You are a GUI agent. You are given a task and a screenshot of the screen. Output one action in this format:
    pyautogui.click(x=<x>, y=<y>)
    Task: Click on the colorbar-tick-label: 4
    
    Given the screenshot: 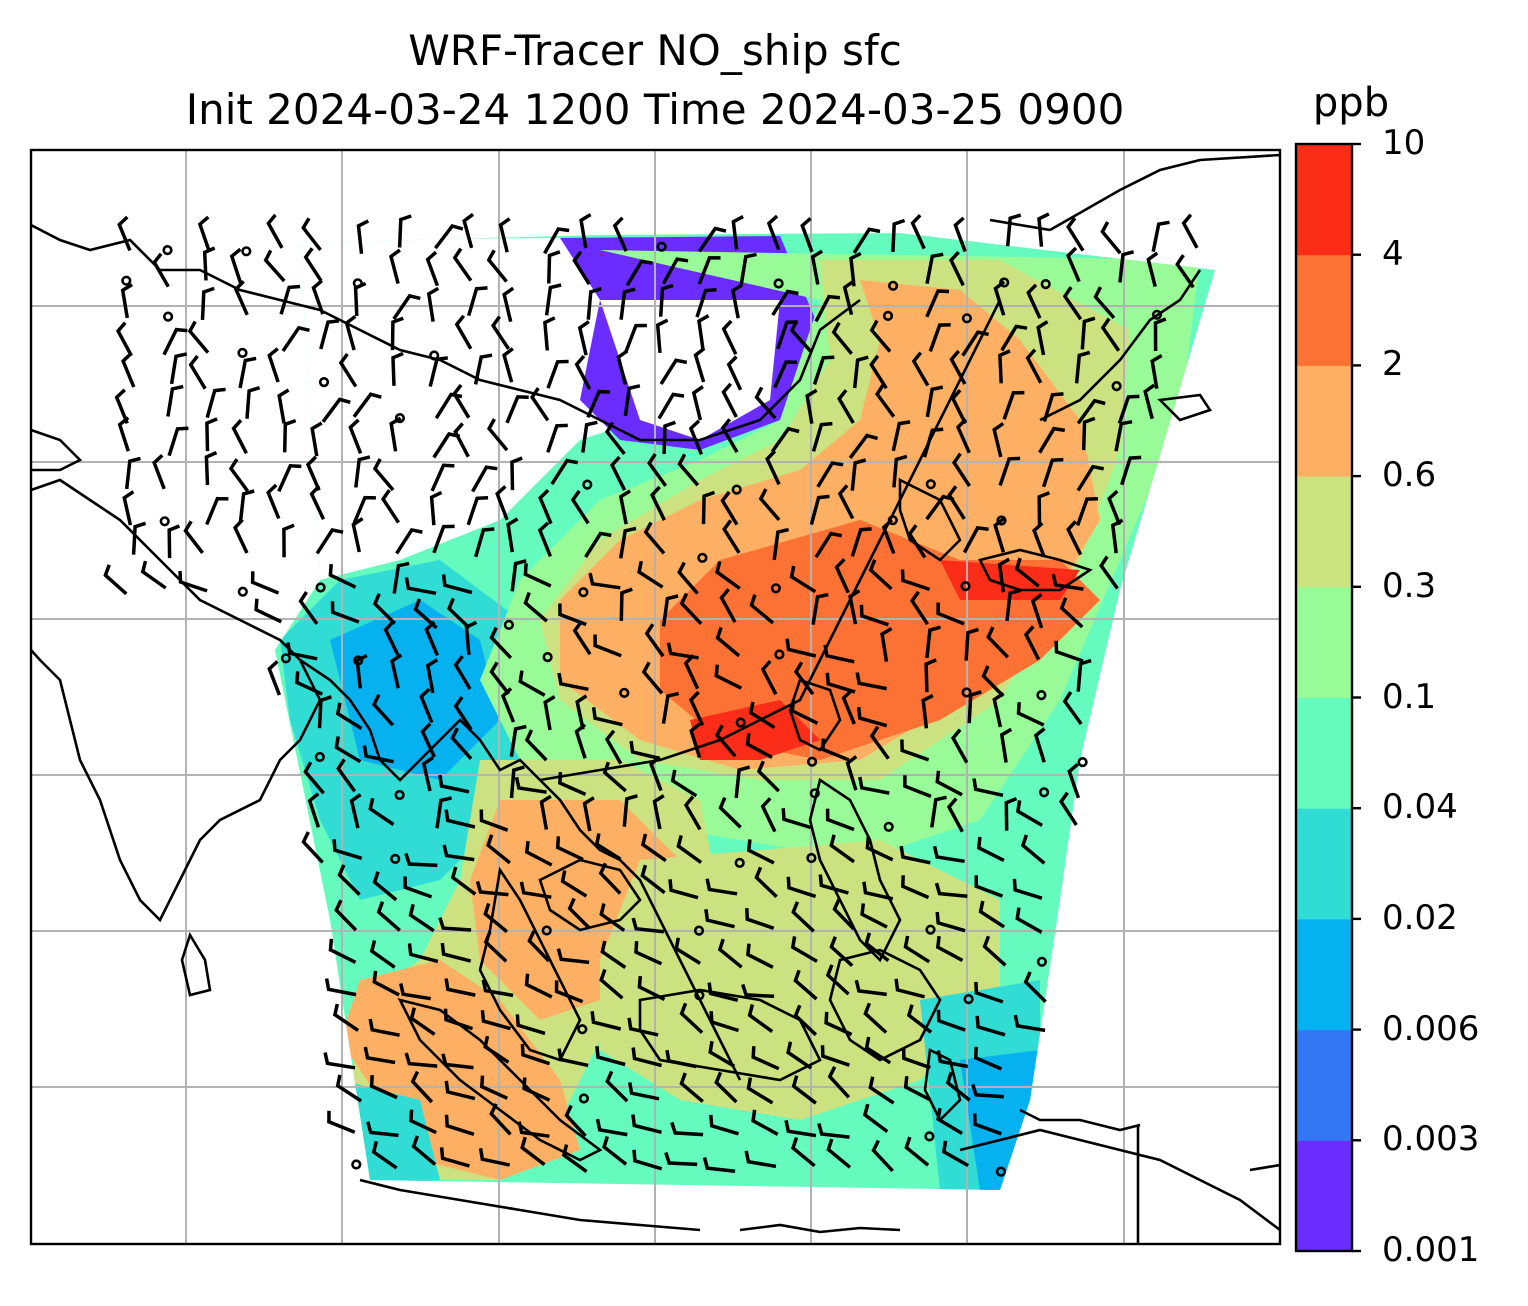 What is the action you would take?
    pyautogui.click(x=1393, y=253)
    